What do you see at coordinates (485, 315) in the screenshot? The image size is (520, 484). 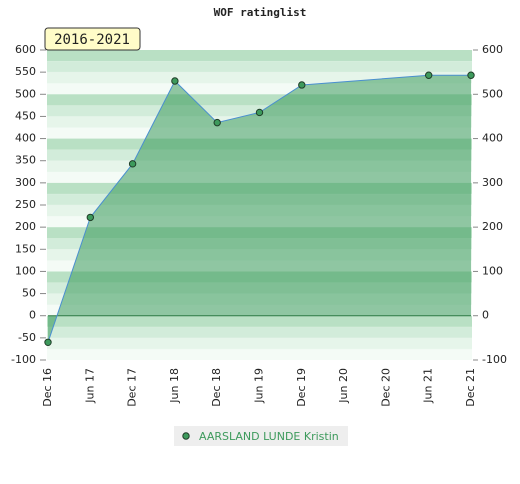 I see `y2-tick-label: 0` at bounding box center [485, 315].